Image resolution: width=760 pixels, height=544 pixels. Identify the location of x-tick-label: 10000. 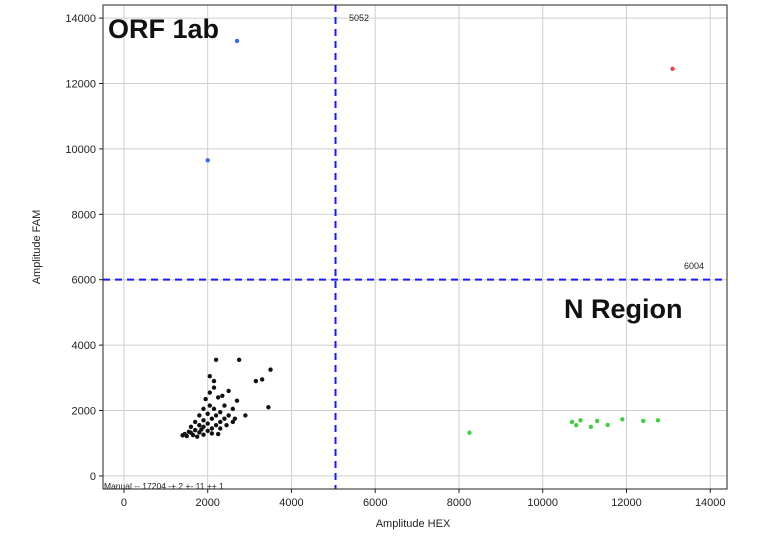
(542, 503).